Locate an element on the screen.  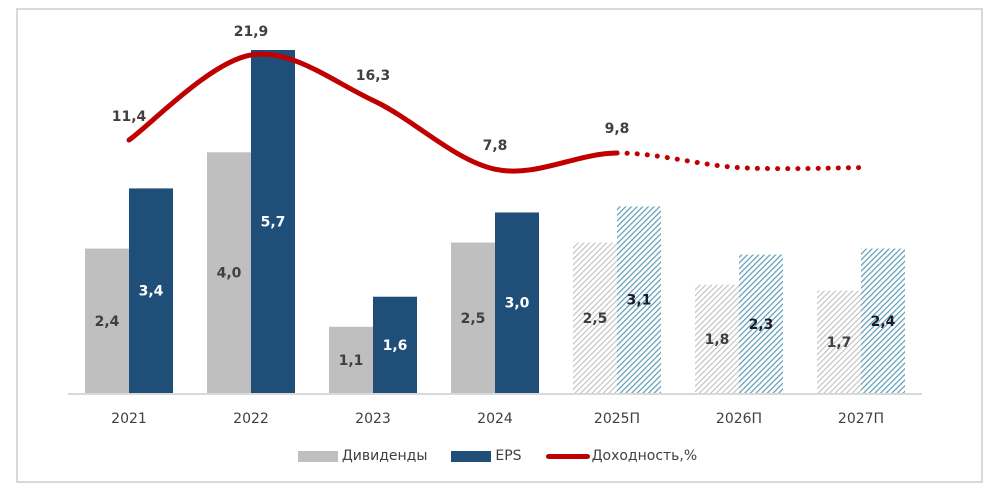
bar-eps-2025П is located at coordinates (639, 299).